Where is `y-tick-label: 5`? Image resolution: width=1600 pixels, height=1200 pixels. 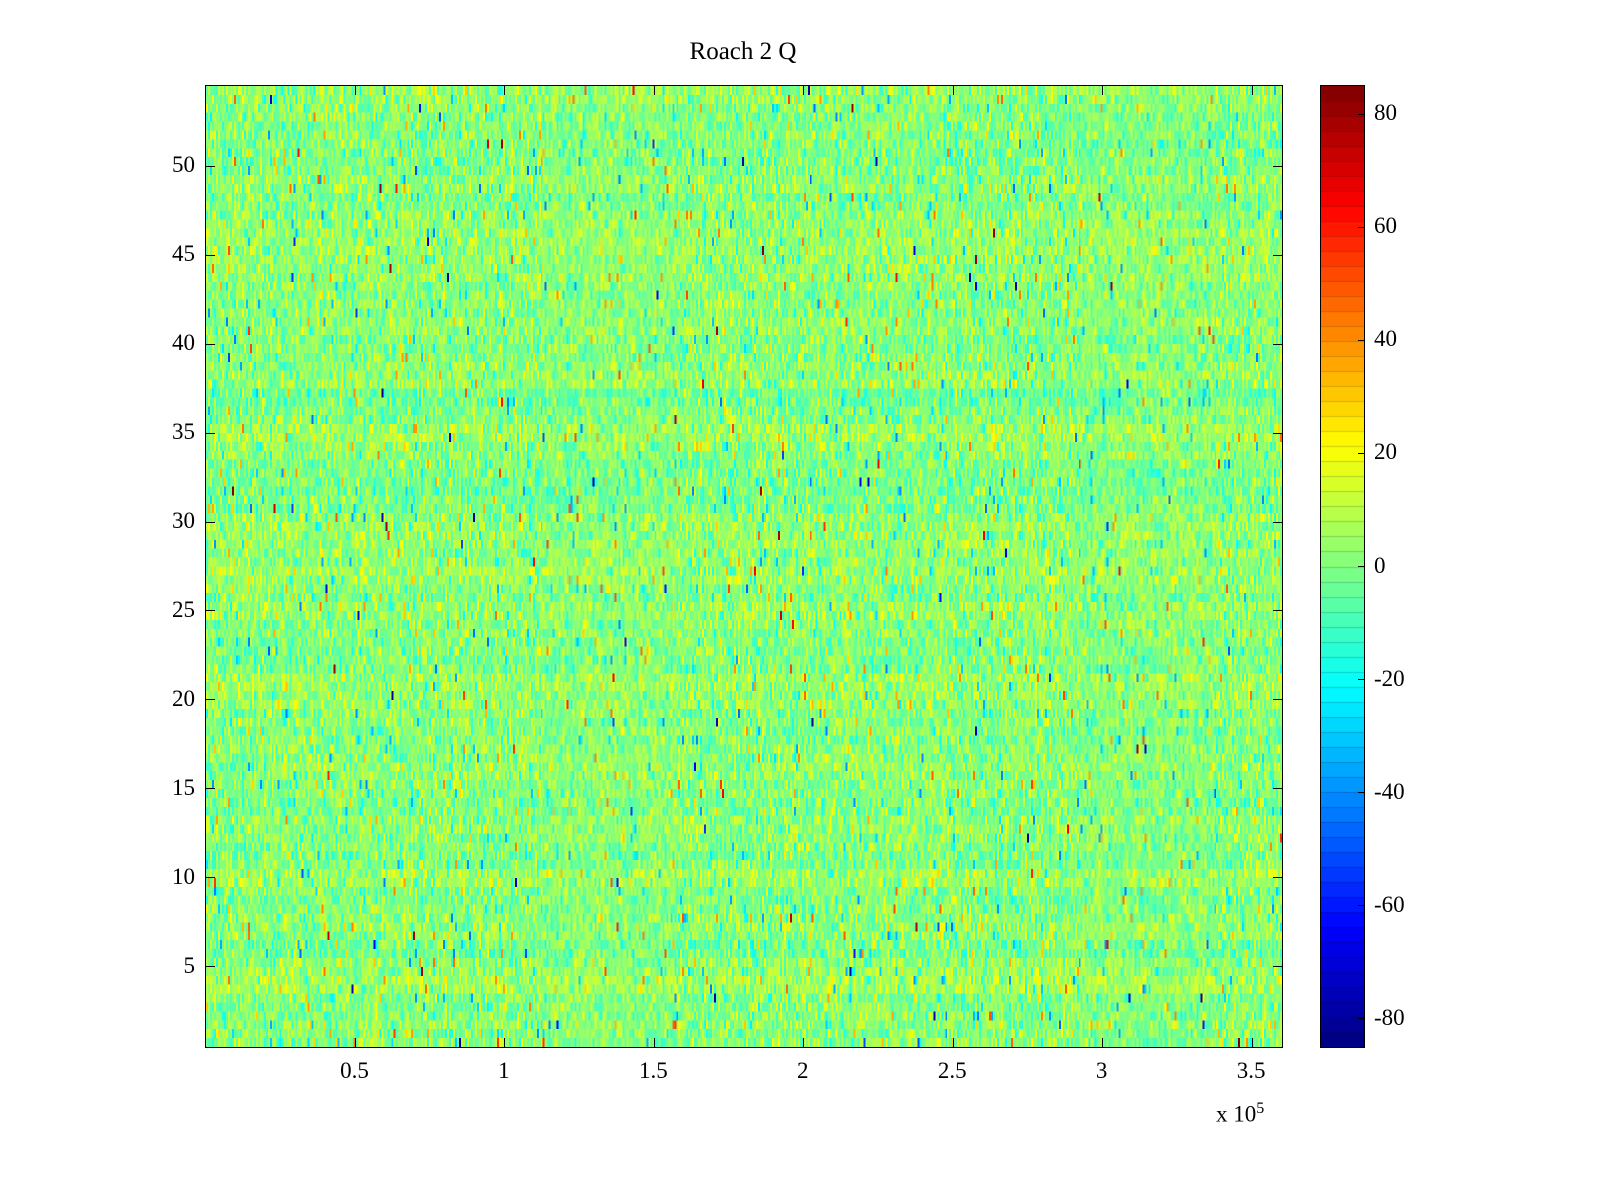 y-tick-label: 5 is located at coordinates (189, 965).